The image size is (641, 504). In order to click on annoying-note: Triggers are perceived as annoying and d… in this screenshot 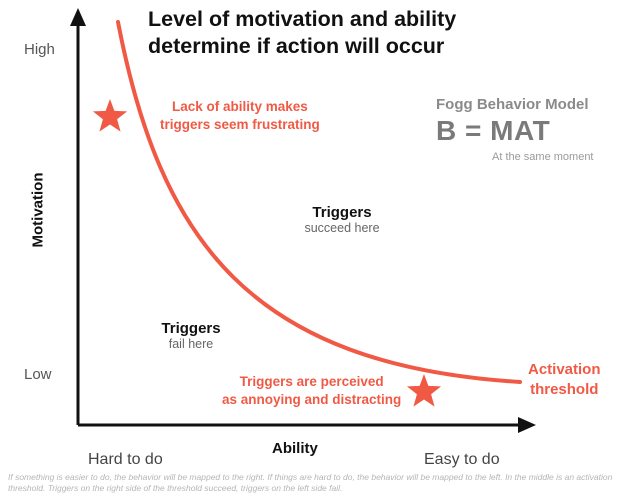, I will do `click(311, 391)`.